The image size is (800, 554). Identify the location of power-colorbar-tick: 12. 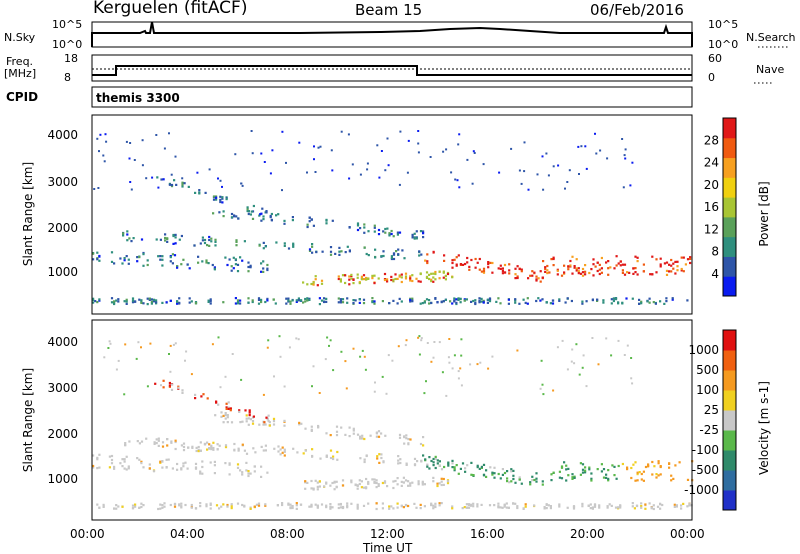
(711, 229).